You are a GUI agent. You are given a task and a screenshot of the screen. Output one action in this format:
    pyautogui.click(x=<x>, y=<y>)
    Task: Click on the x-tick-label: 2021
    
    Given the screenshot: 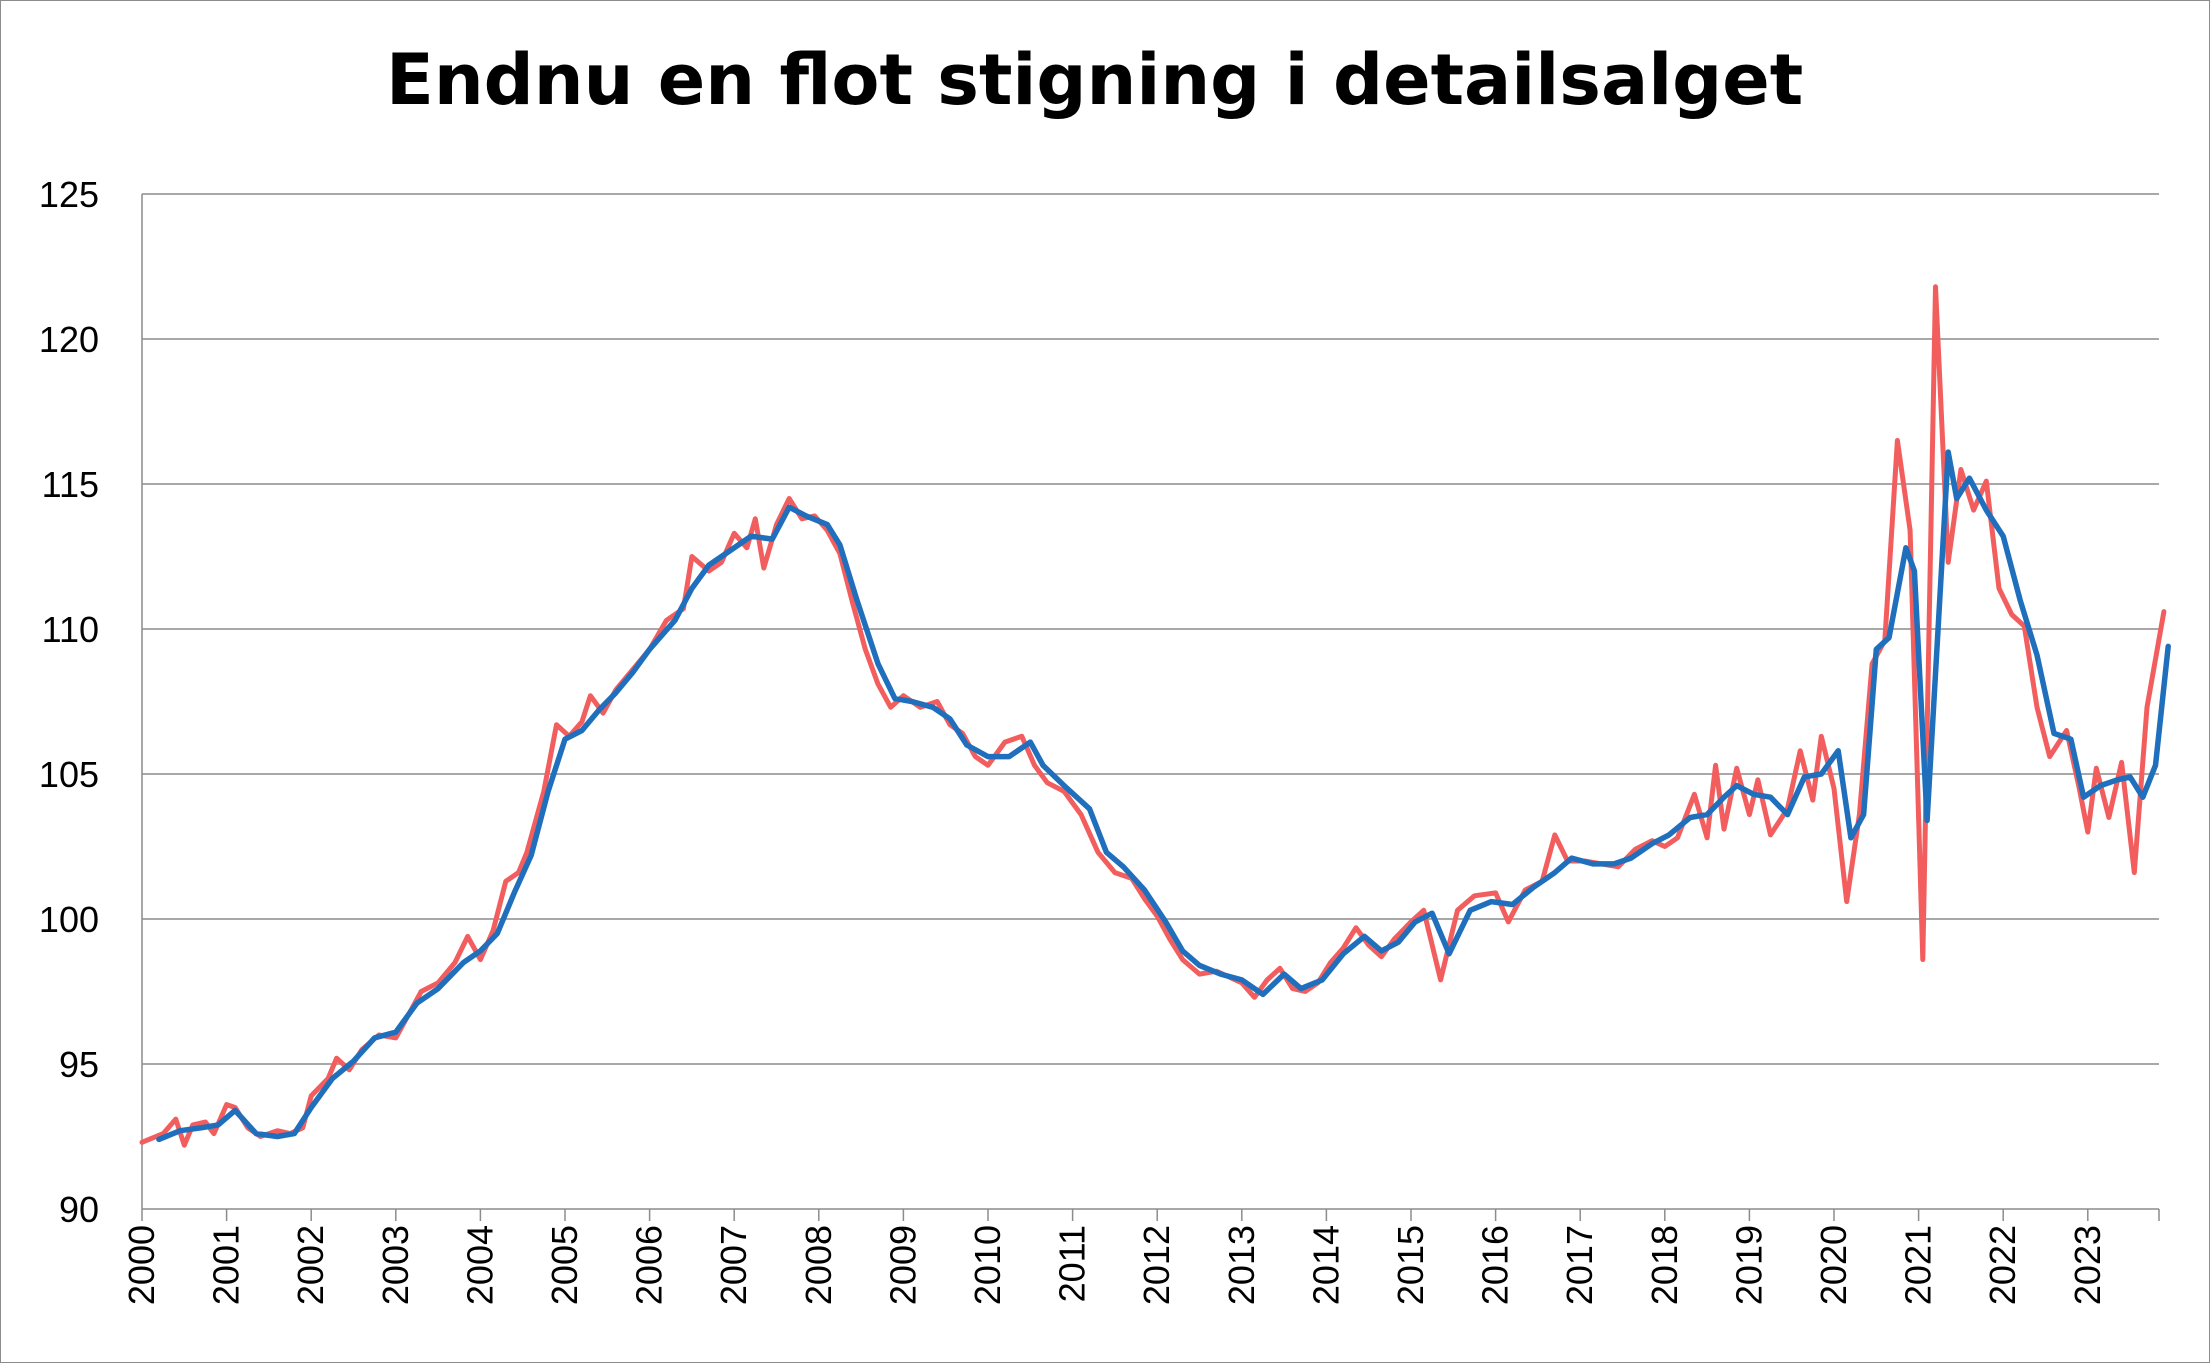 What is the action you would take?
    pyautogui.click(x=1918, y=1265)
    